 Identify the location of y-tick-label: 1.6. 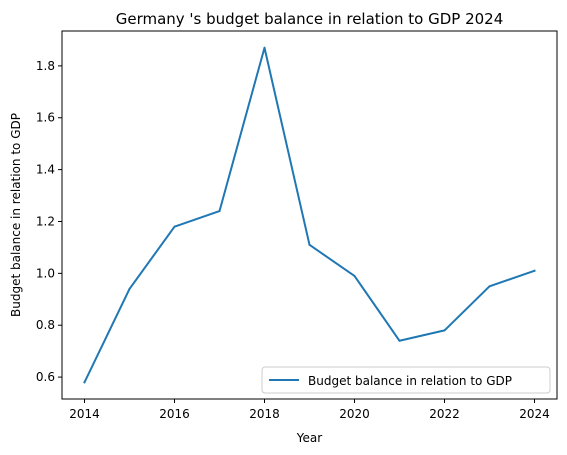
(45, 118).